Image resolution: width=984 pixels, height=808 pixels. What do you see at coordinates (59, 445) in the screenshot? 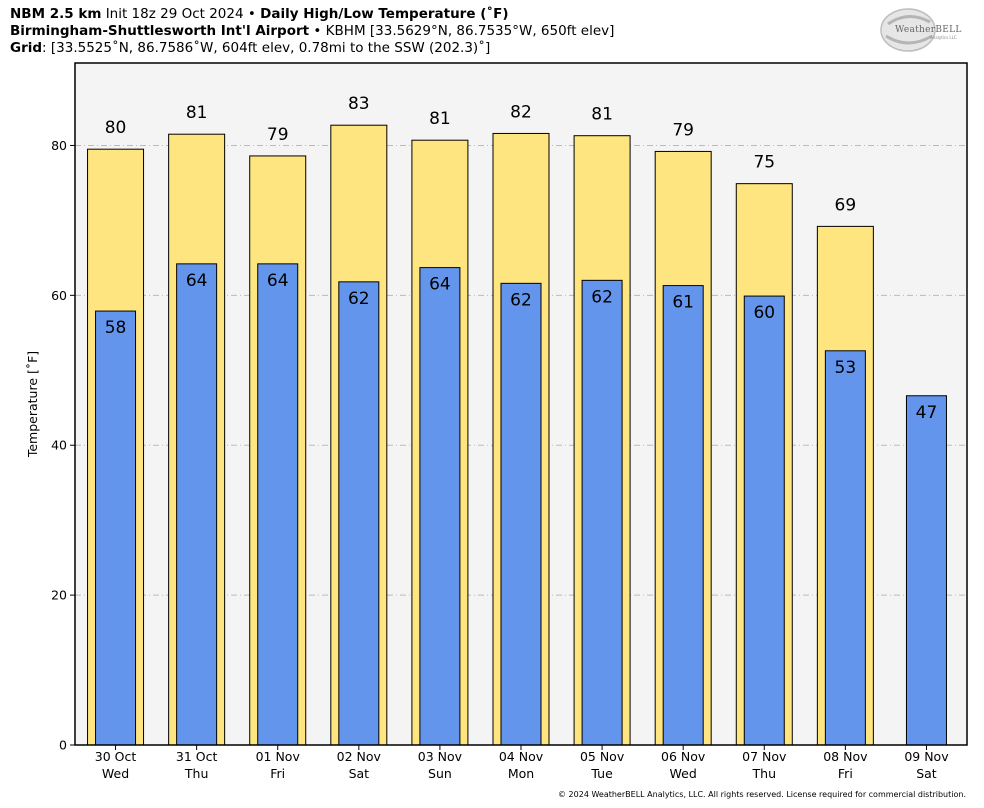
I see `y-tick-label: 40` at bounding box center [59, 445].